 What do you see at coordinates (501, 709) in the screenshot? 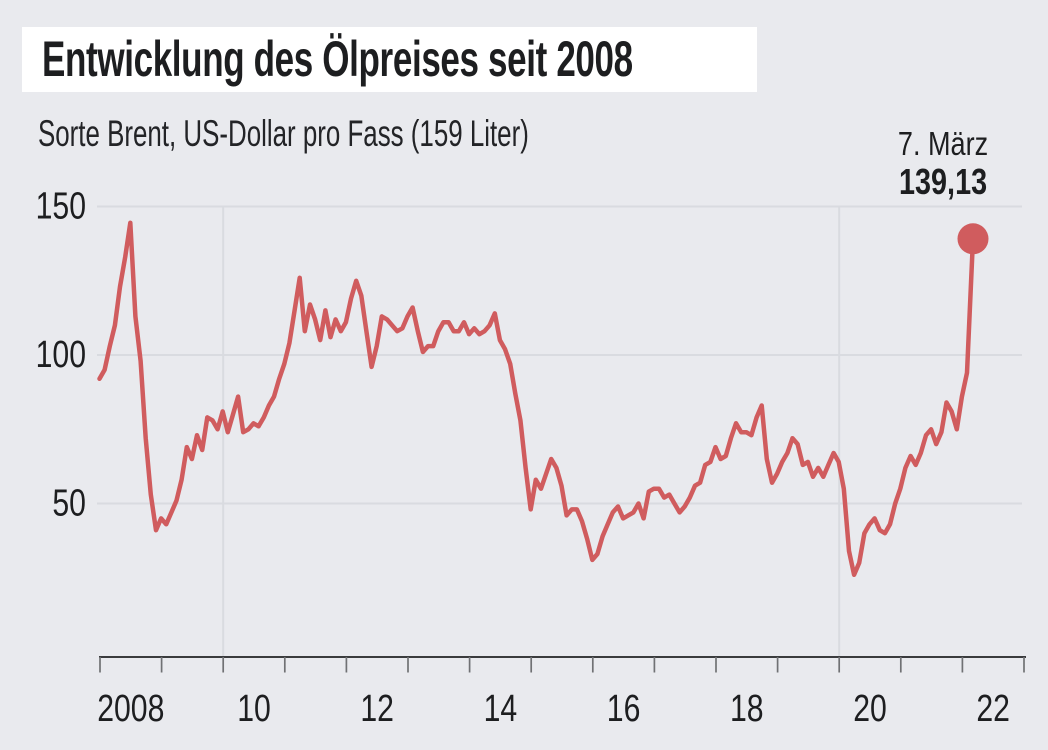
I see `x-tick-label: 14` at bounding box center [501, 709].